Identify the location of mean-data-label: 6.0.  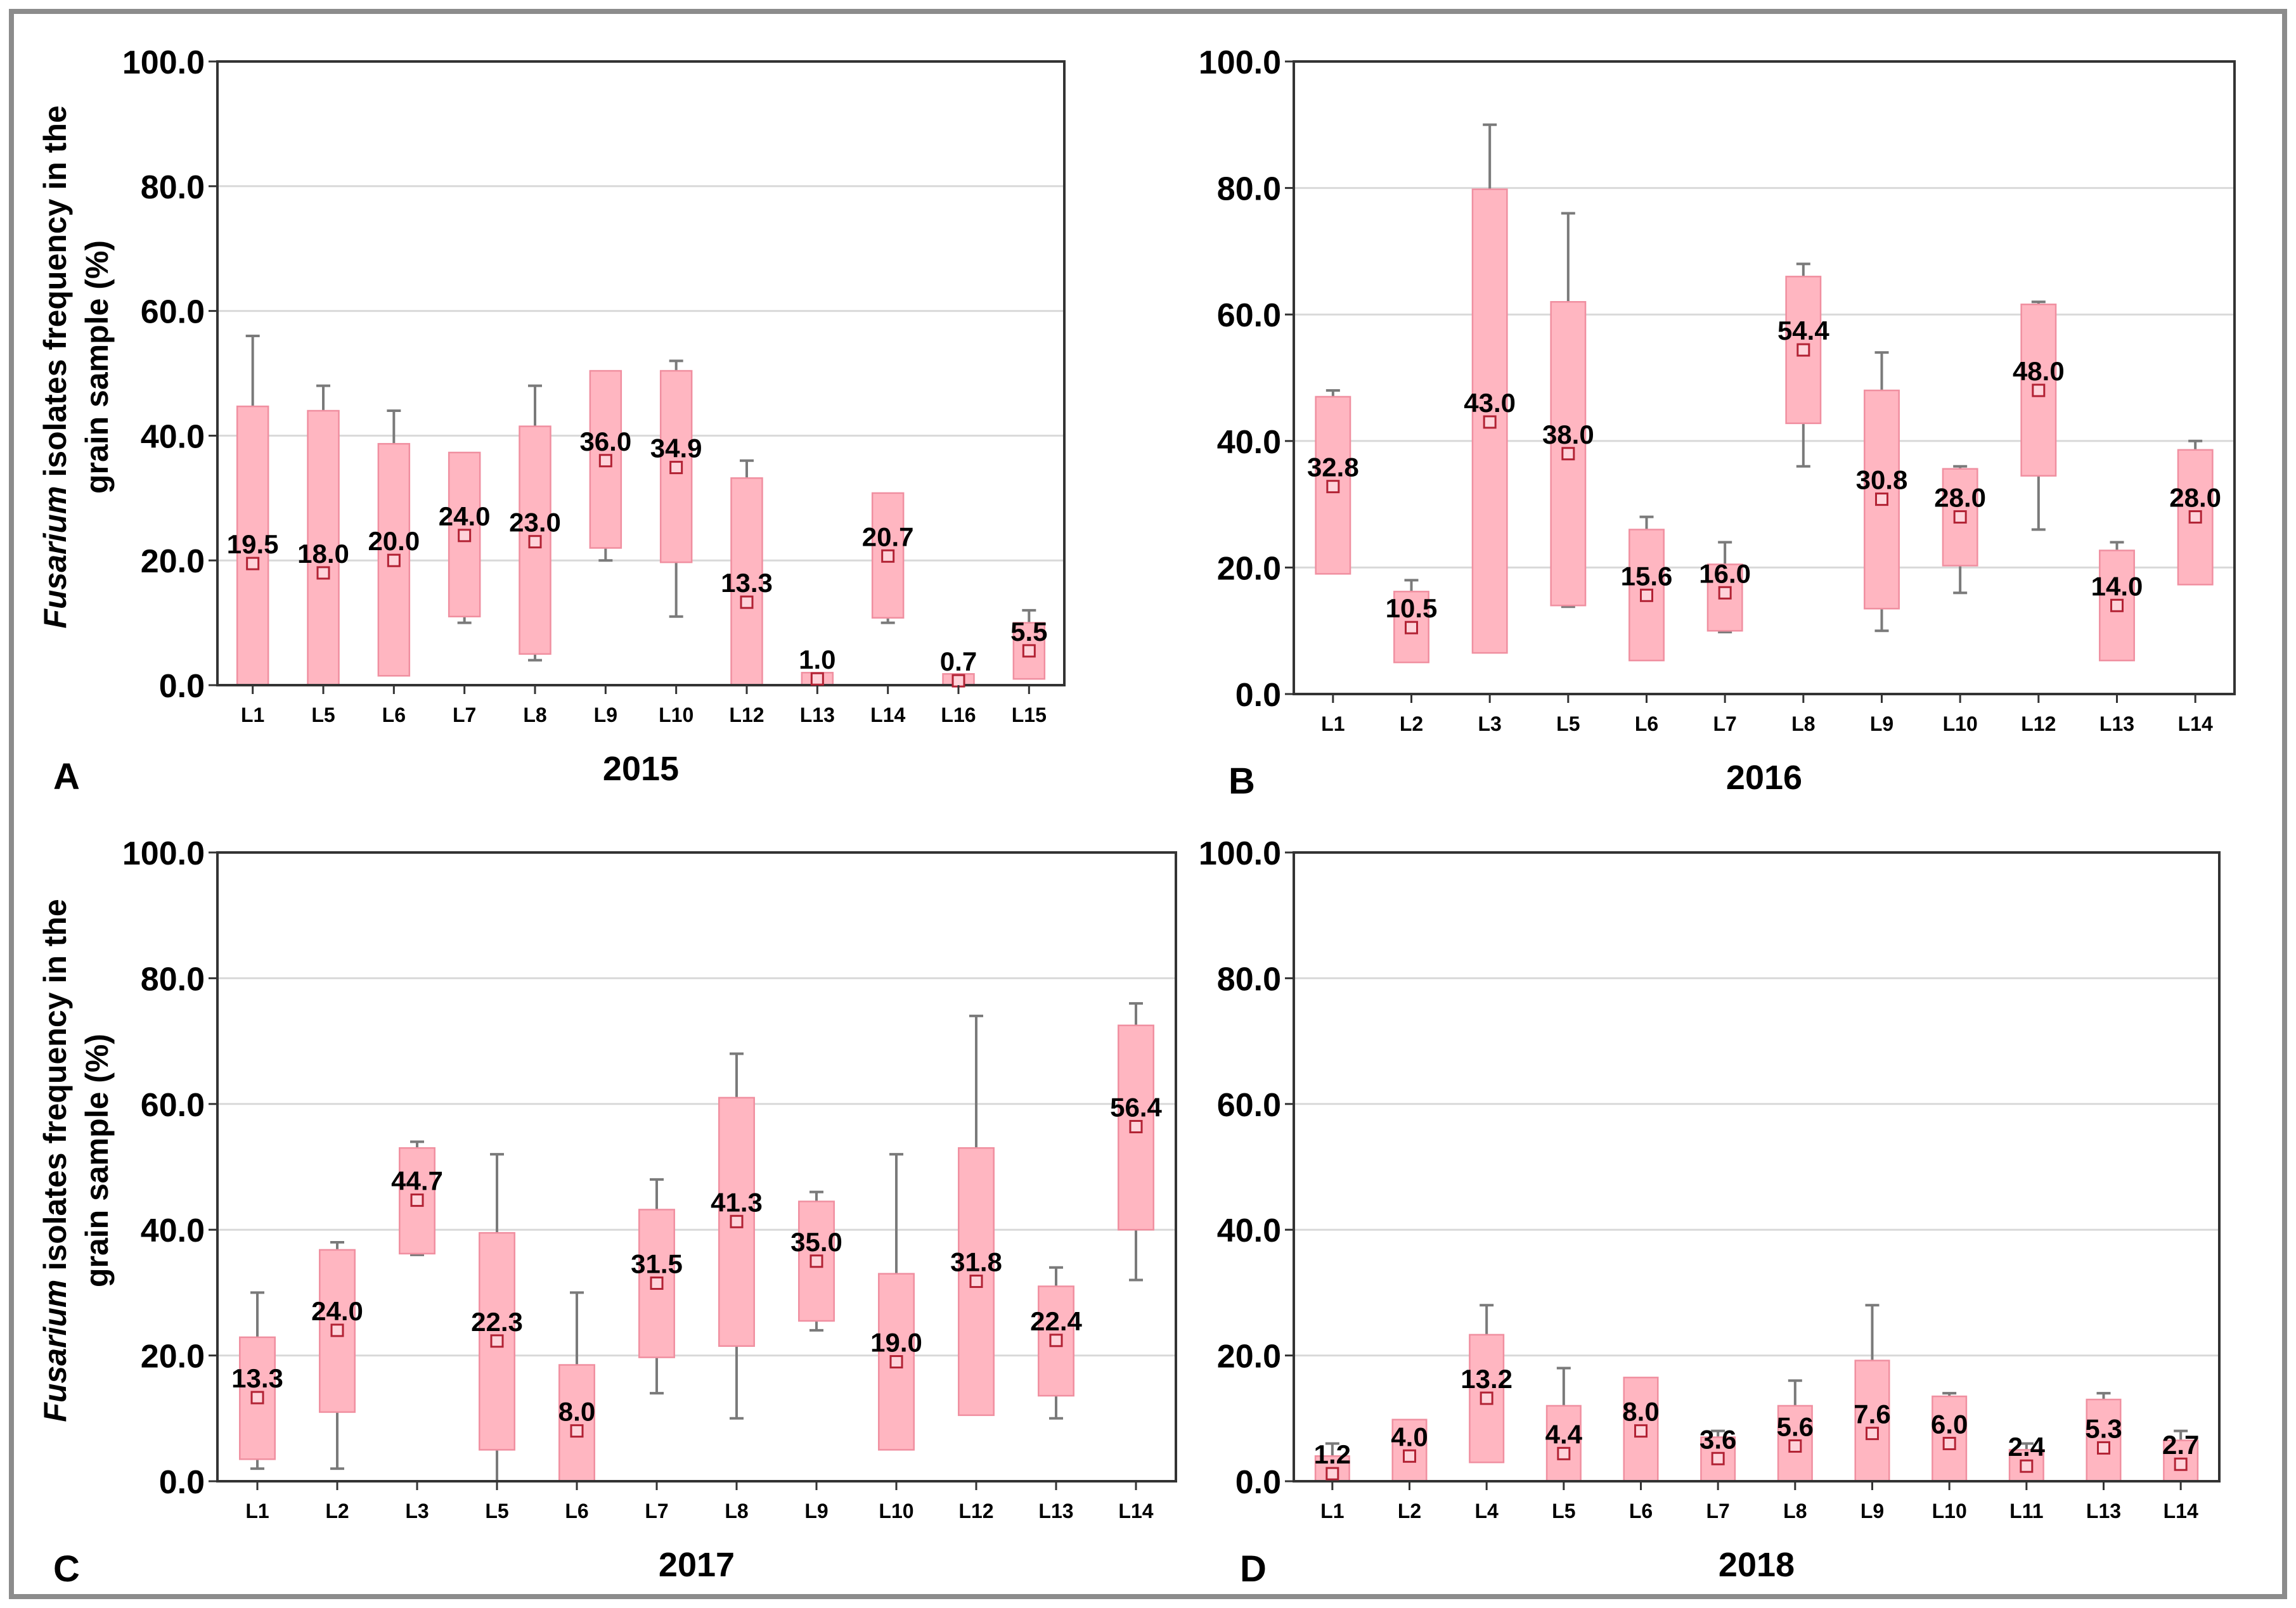
(1949, 1424).